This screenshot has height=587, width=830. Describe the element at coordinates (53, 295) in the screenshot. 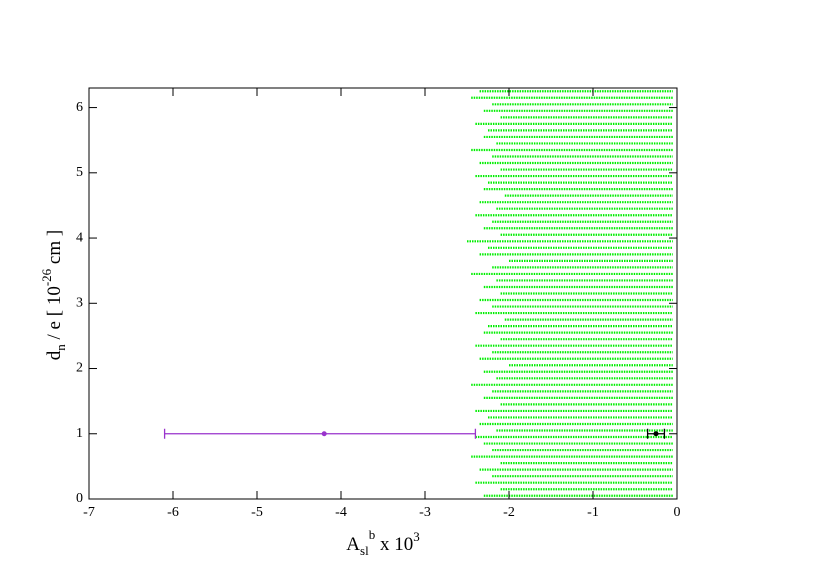

I see `y-axis-label: dn / e [ 10-26 cm ]` at that location.